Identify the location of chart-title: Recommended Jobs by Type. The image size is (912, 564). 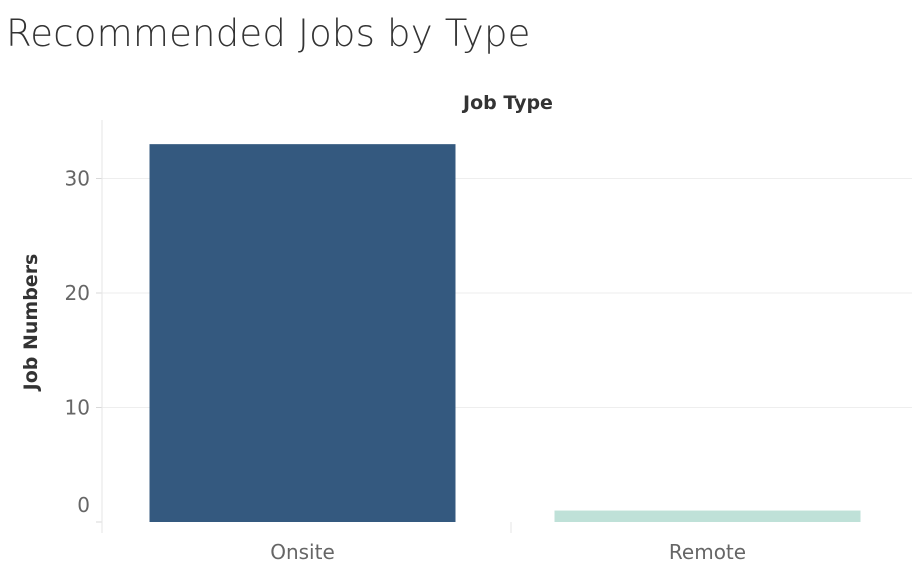
(268, 33).